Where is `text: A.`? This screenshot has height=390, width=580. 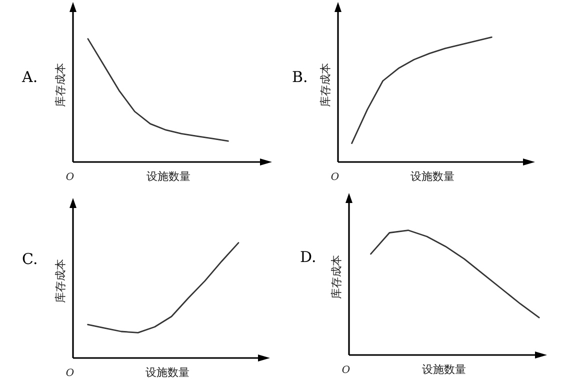 text: A. is located at coordinates (29, 77).